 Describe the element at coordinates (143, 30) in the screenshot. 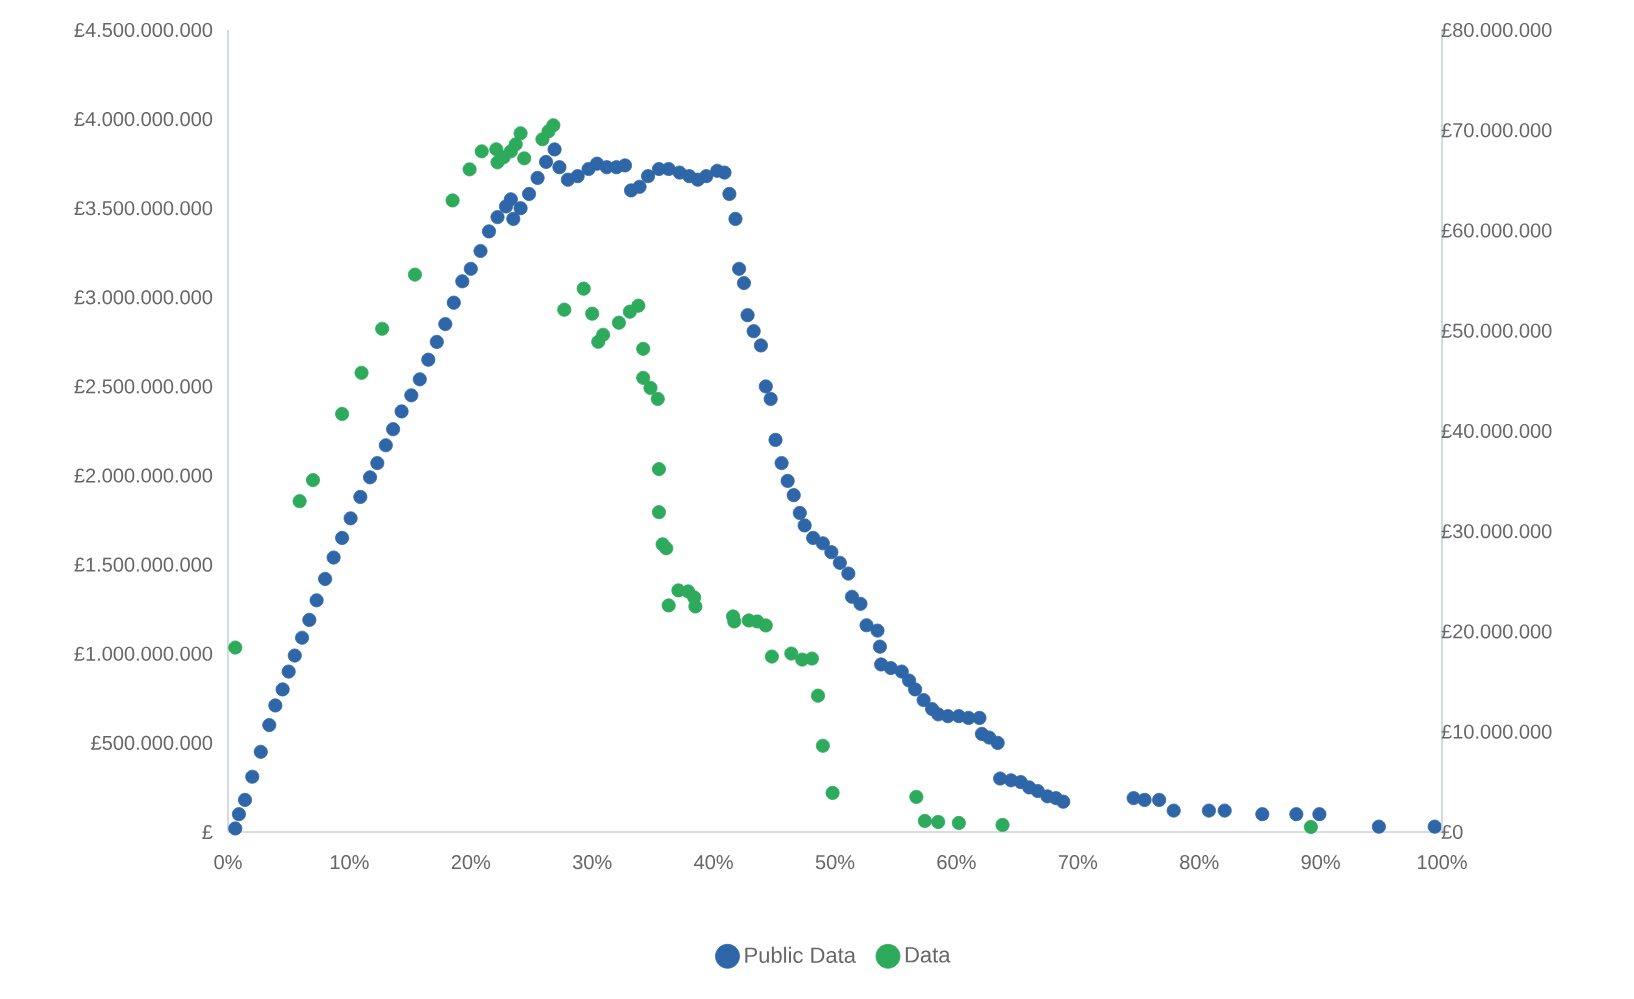

I see `y-tick-label: £4.500.000.000` at that location.